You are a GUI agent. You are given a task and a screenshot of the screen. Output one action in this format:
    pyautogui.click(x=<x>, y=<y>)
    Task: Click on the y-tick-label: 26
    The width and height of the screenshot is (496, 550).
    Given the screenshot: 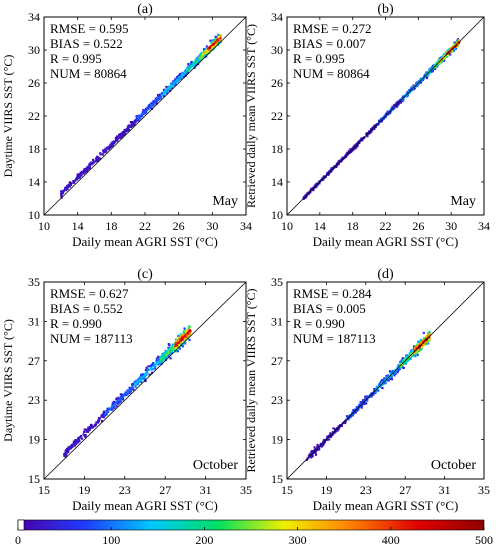 What is the action you would take?
    pyautogui.click(x=277, y=83)
    